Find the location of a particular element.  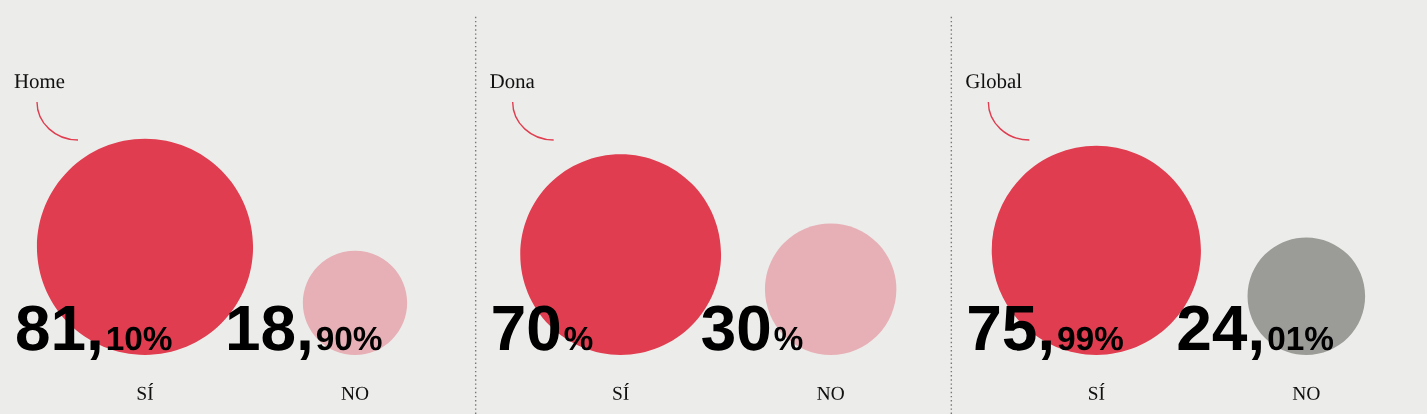

text: Global is located at coordinates (994, 81).